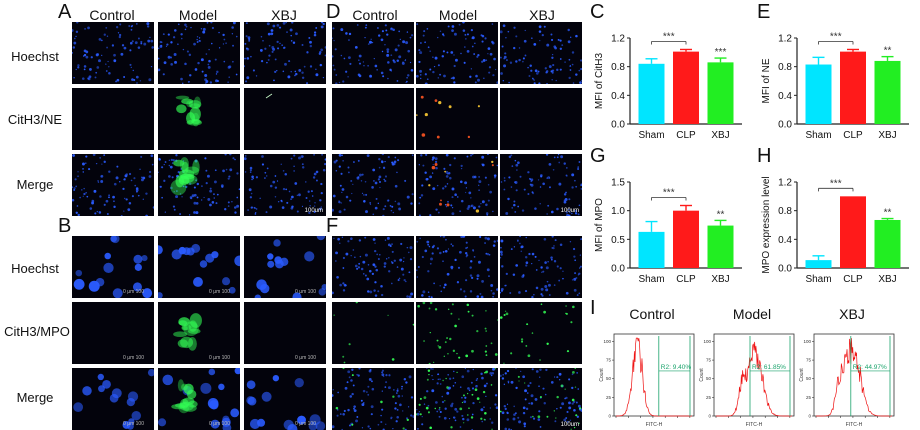 This screenshot has width=920, height=430. Describe the element at coordinates (285, 267) in the screenshot. I see `micrograph-B-r0-c2: 0 μm 100` at that location.